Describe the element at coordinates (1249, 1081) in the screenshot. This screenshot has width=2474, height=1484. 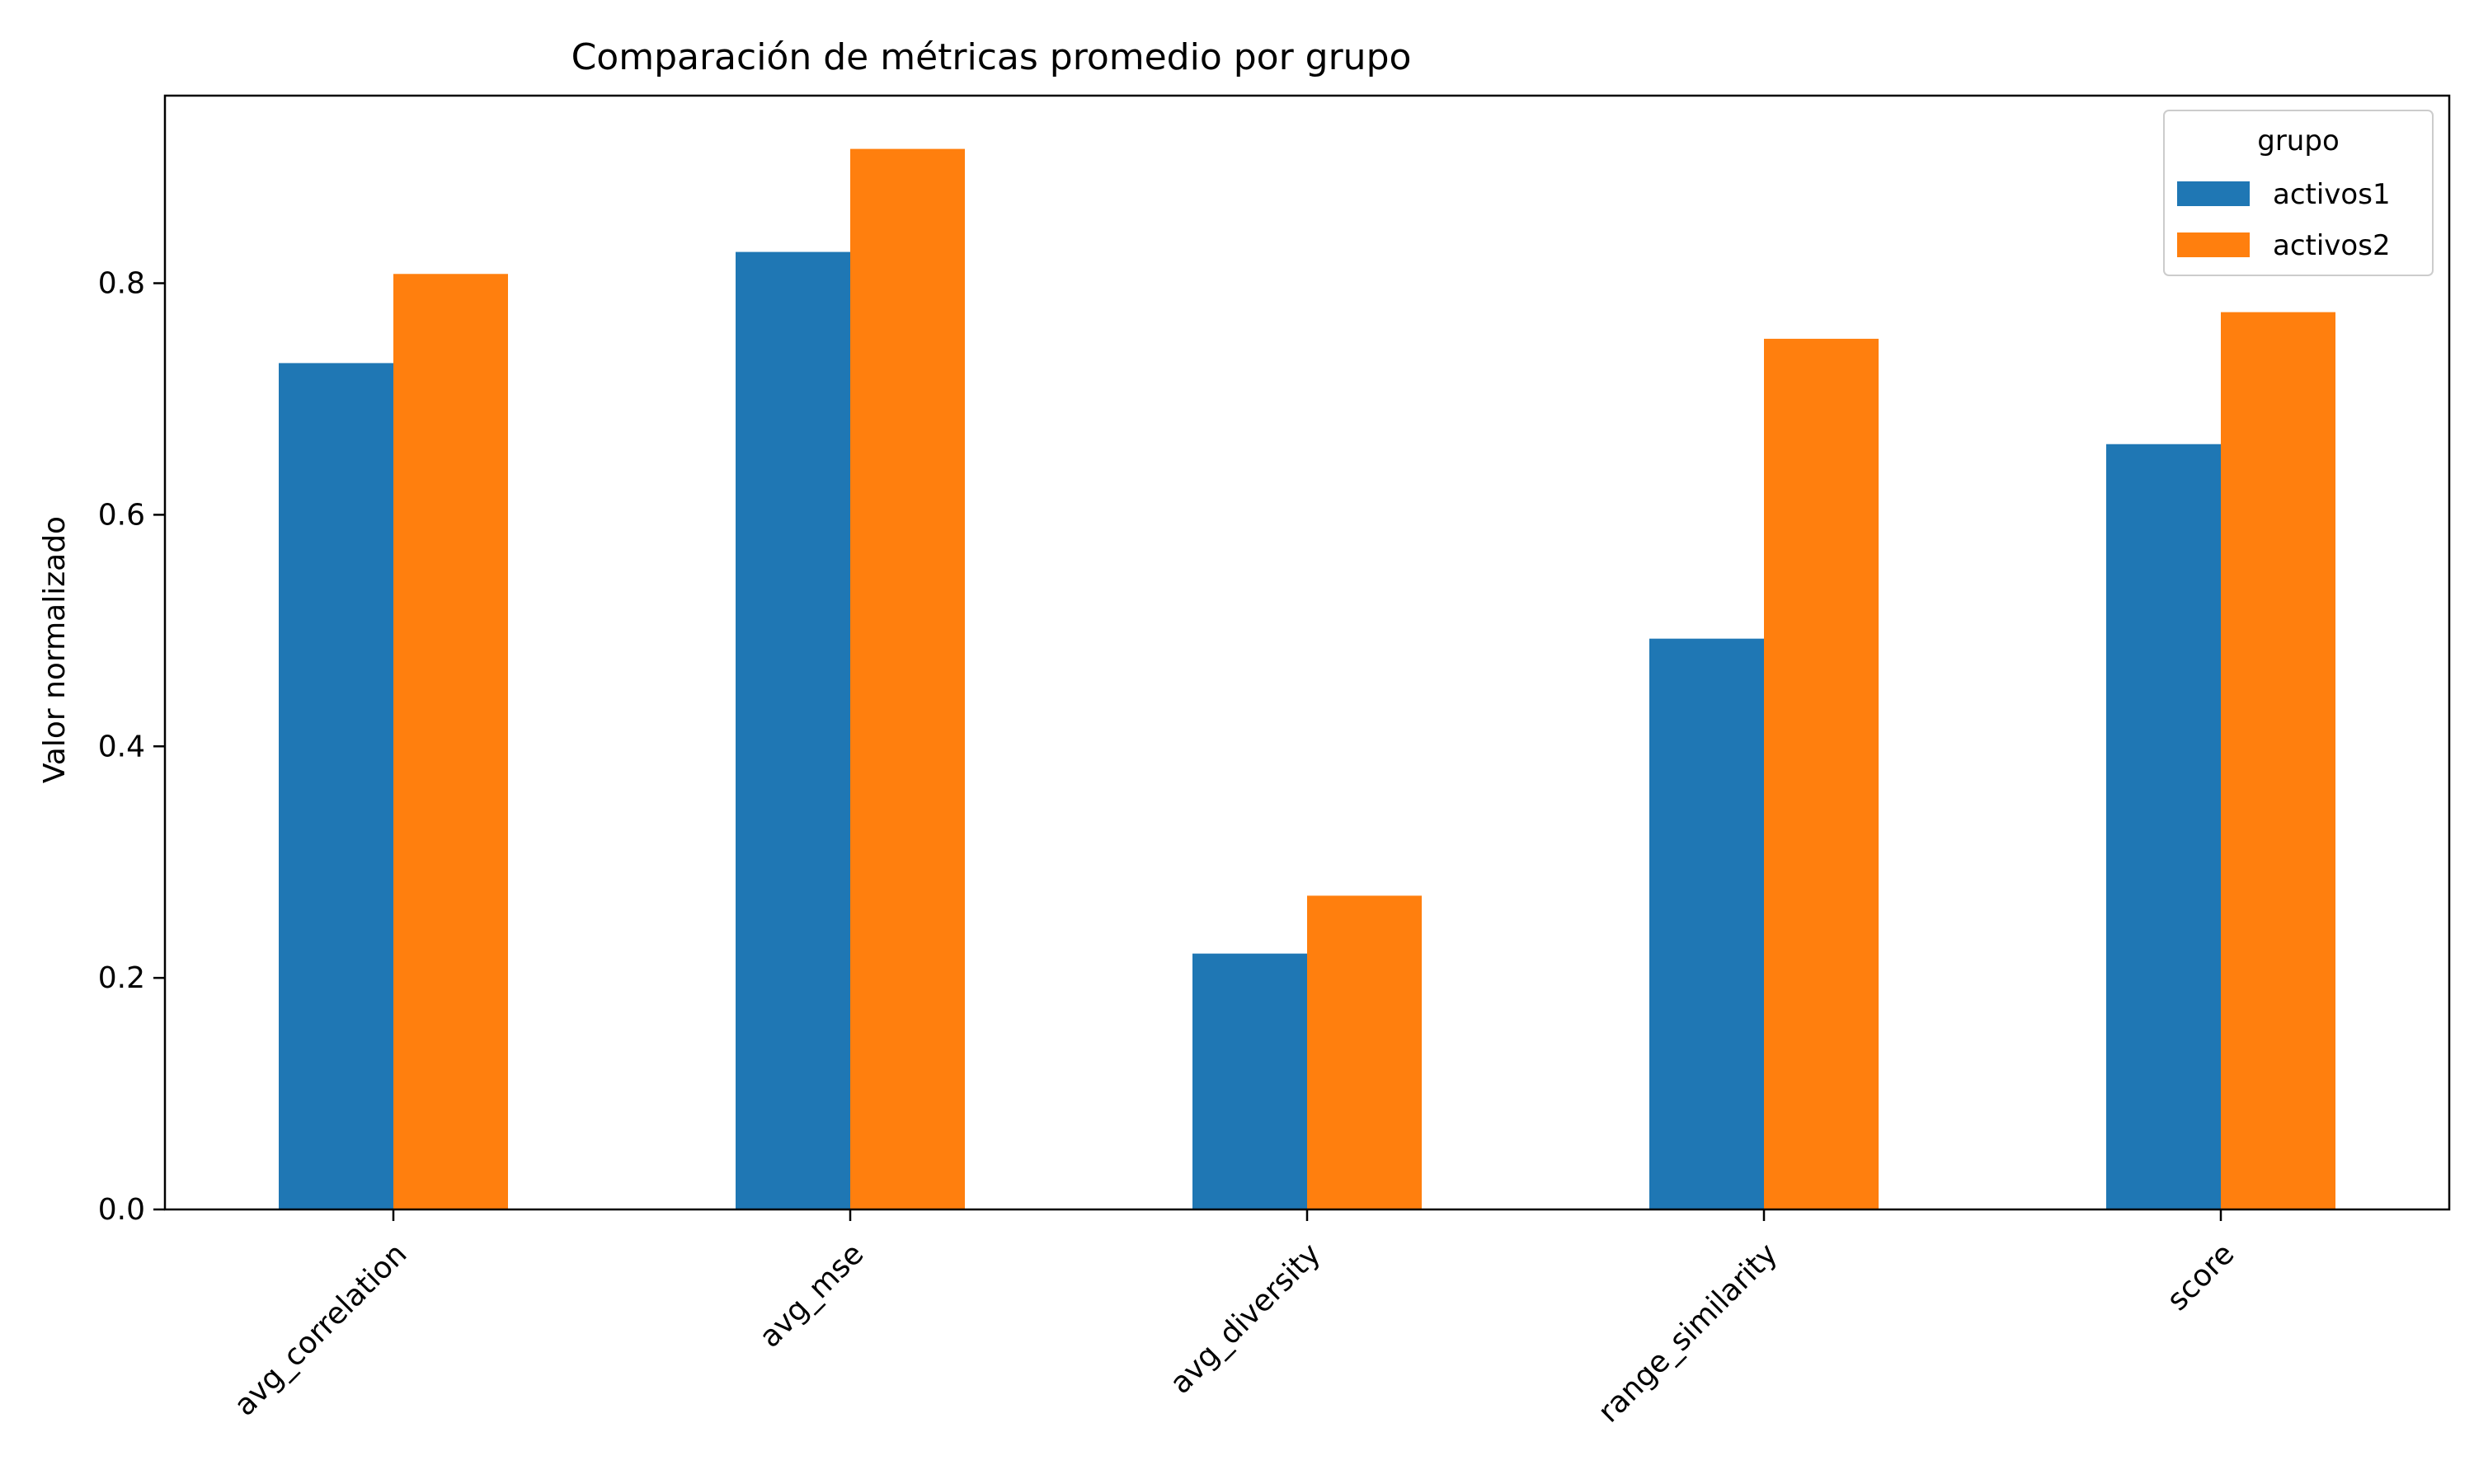
I see `bar-activos1-avg_diversity` at that location.